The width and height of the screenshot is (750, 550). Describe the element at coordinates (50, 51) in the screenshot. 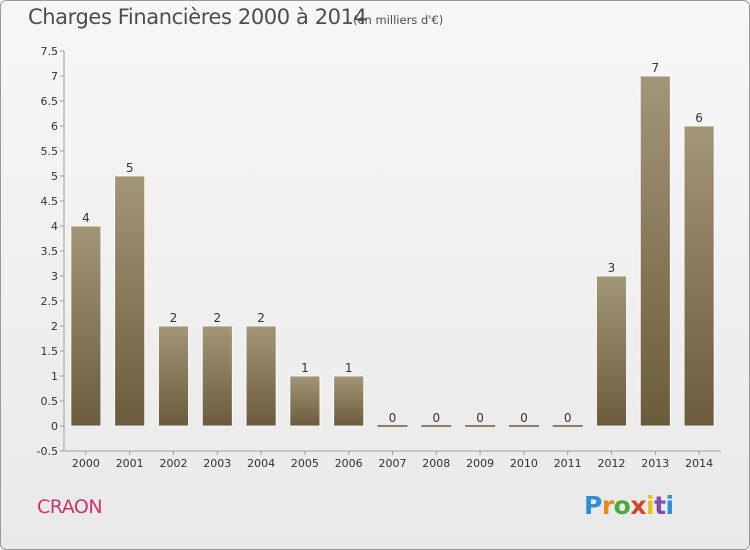

I see `y-tick-label: 7.5` at that location.